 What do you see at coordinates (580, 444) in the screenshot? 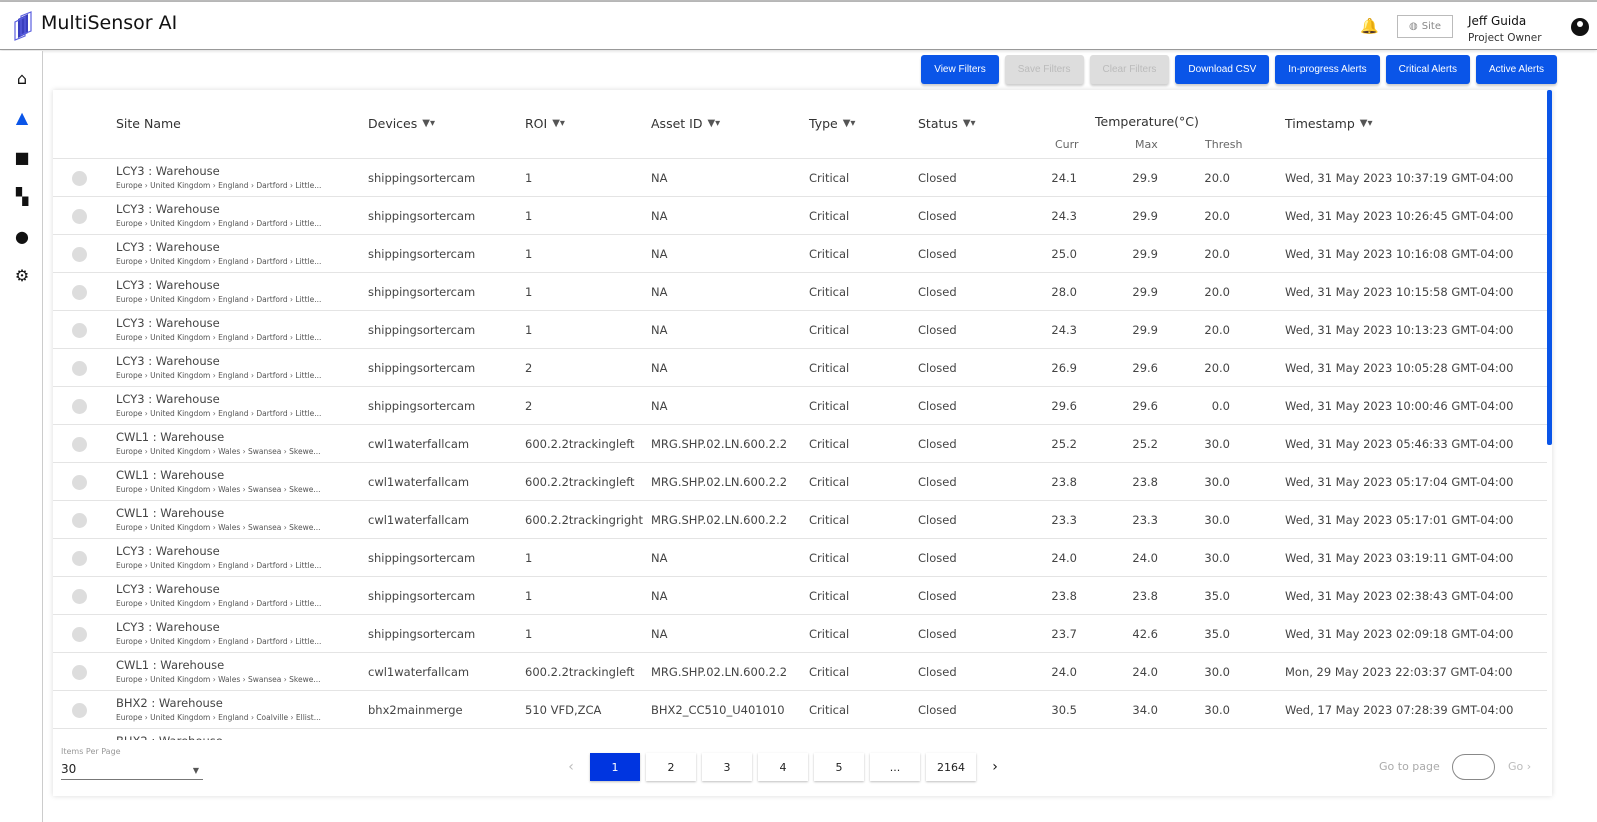
I see `cell-roi: 600.2.2trackingleft` at bounding box center [580, 444].